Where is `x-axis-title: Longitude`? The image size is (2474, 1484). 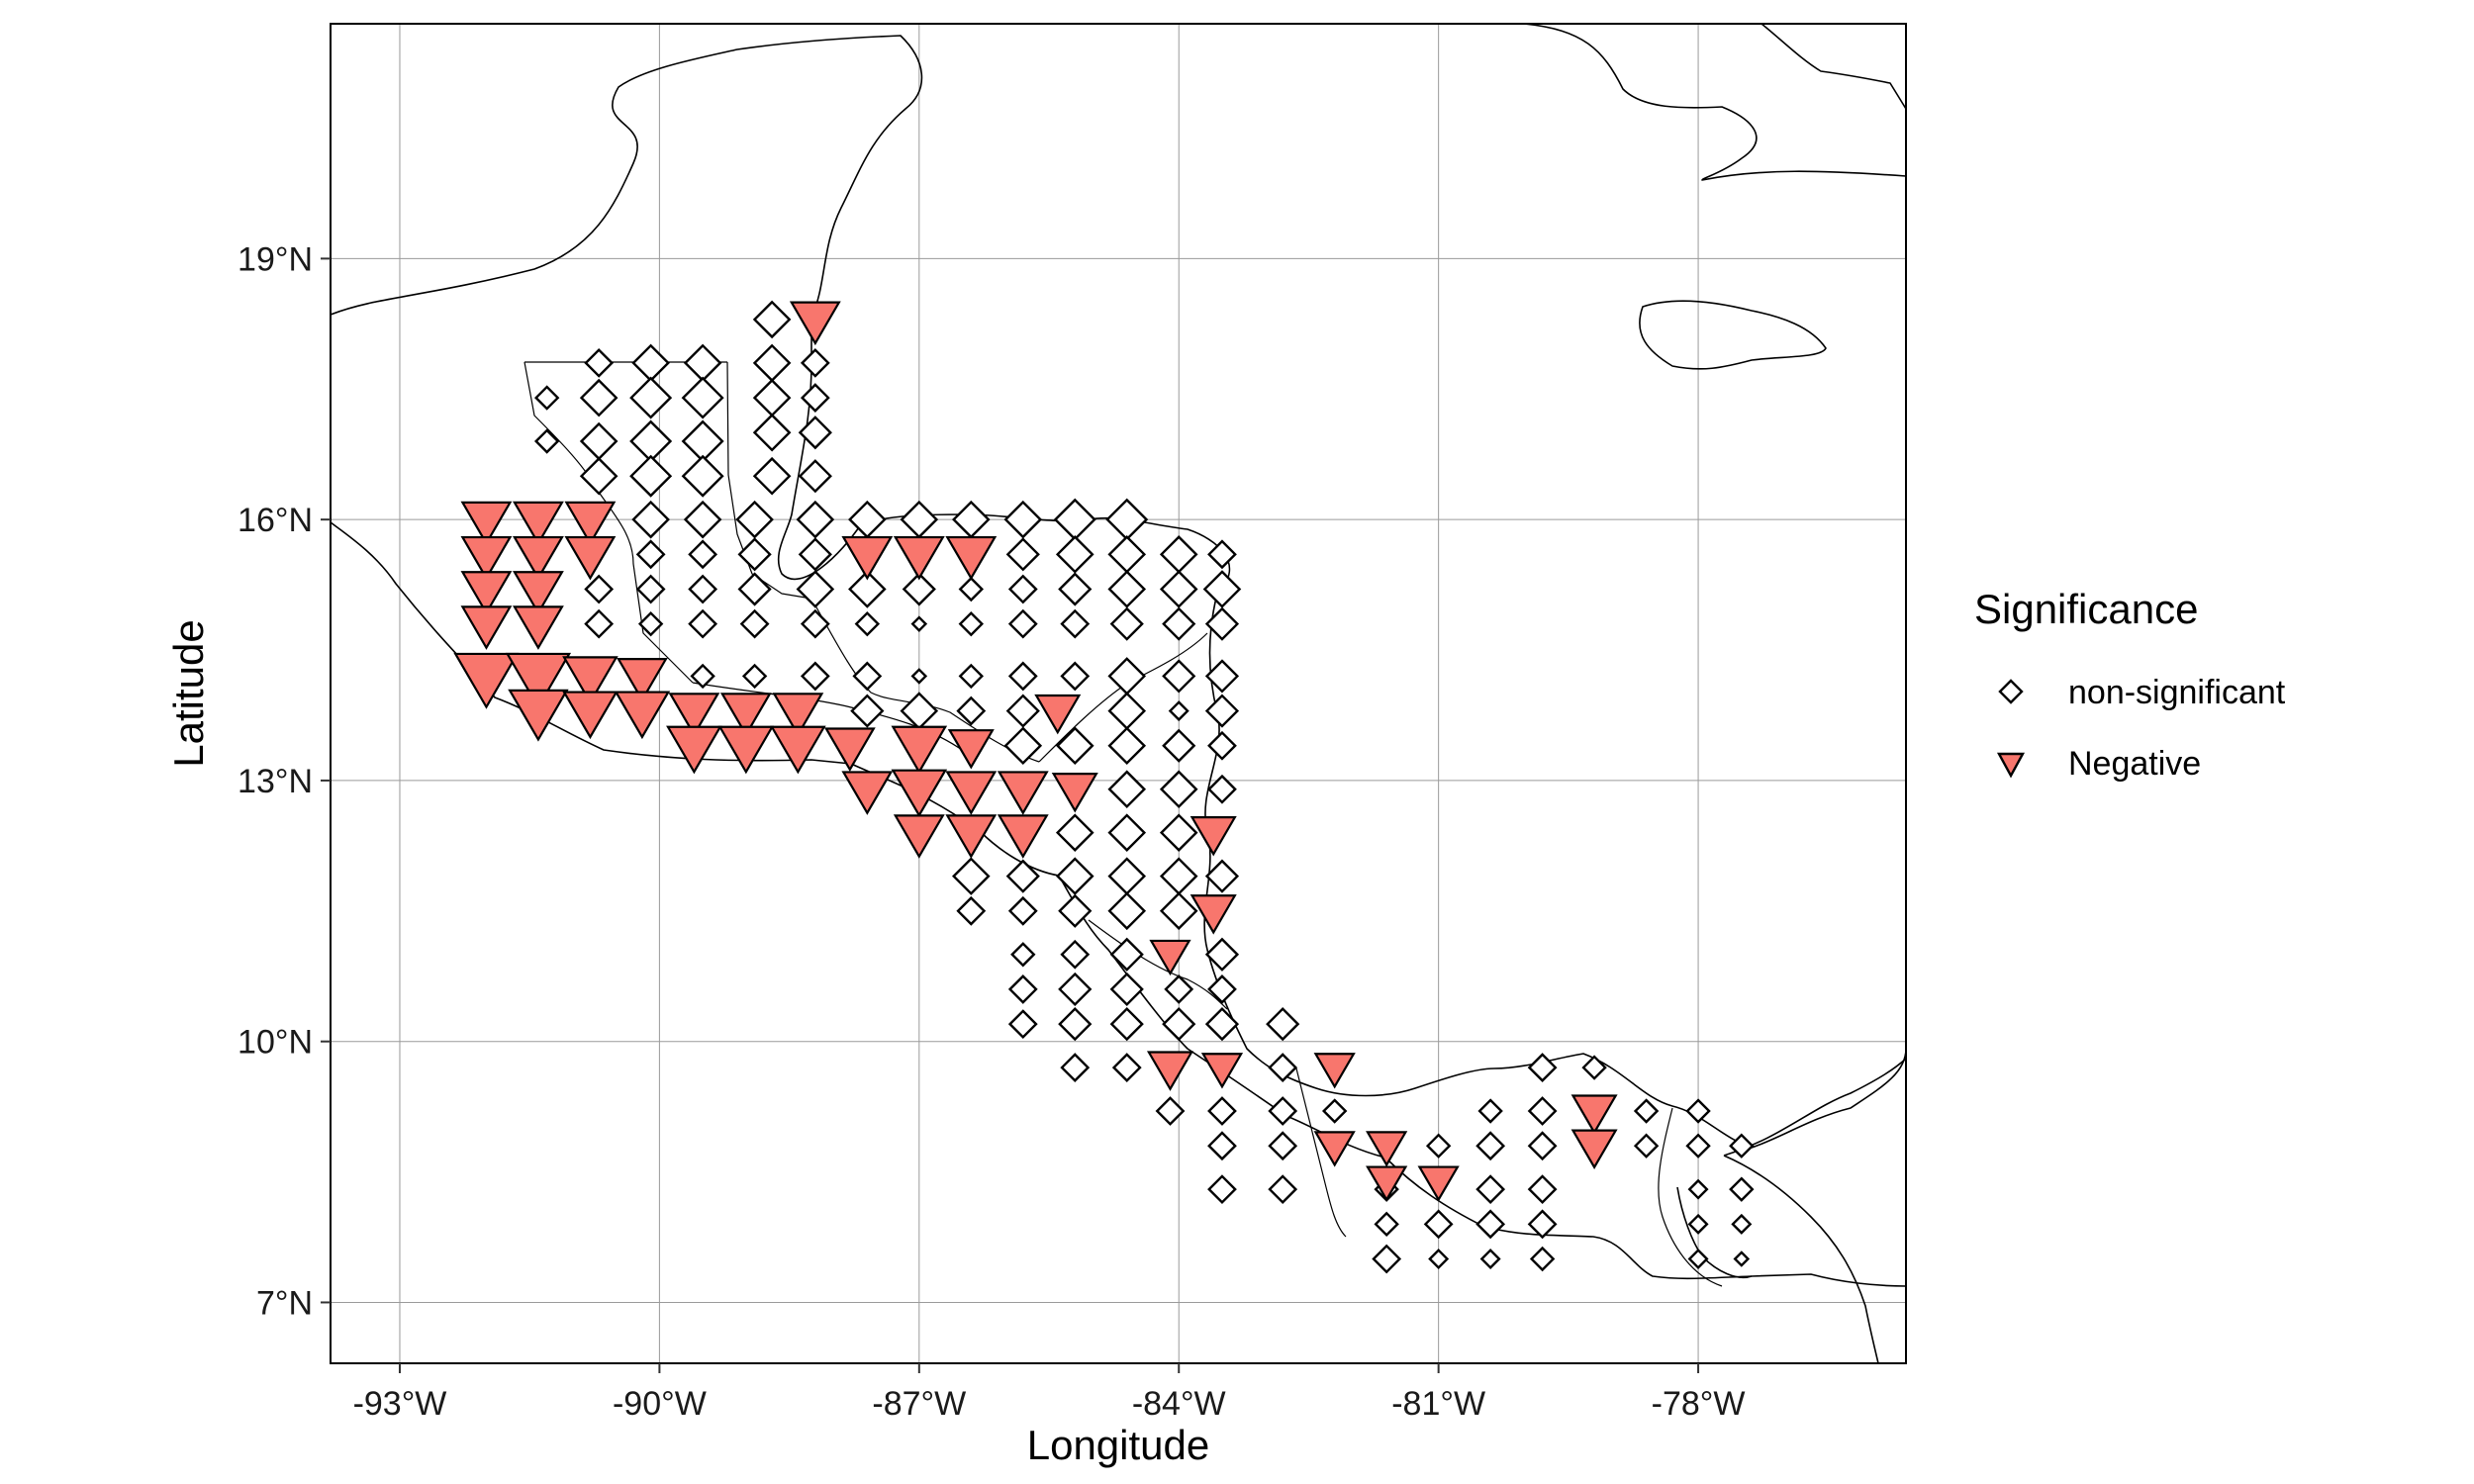
x-axis-title: Longitude is located at coordinates (1118, 1445).